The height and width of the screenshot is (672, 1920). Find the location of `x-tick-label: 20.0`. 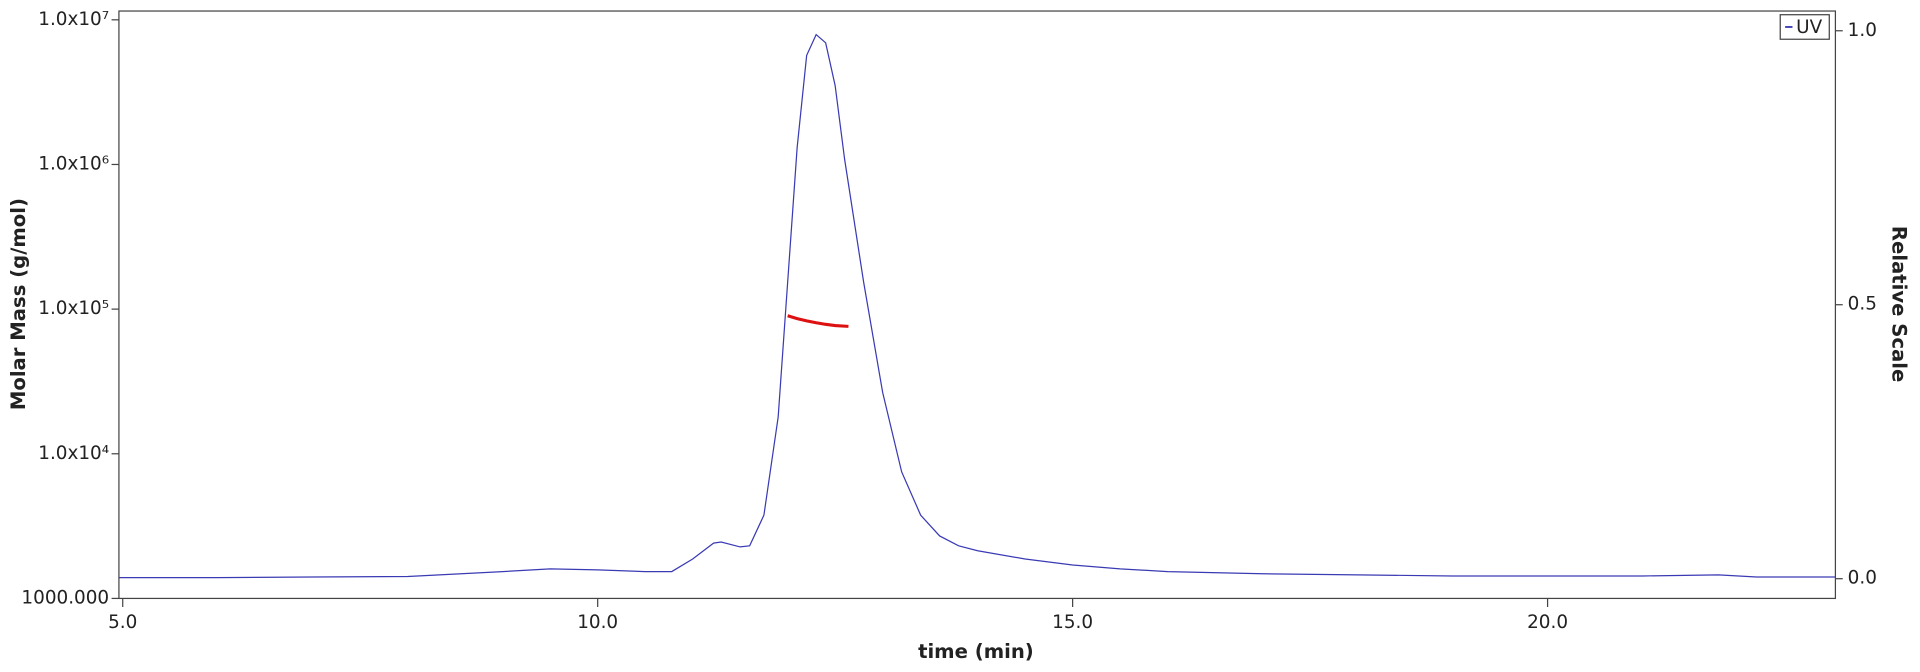

x-tick-label: 20.0 is located at coordinates (1547, 622).